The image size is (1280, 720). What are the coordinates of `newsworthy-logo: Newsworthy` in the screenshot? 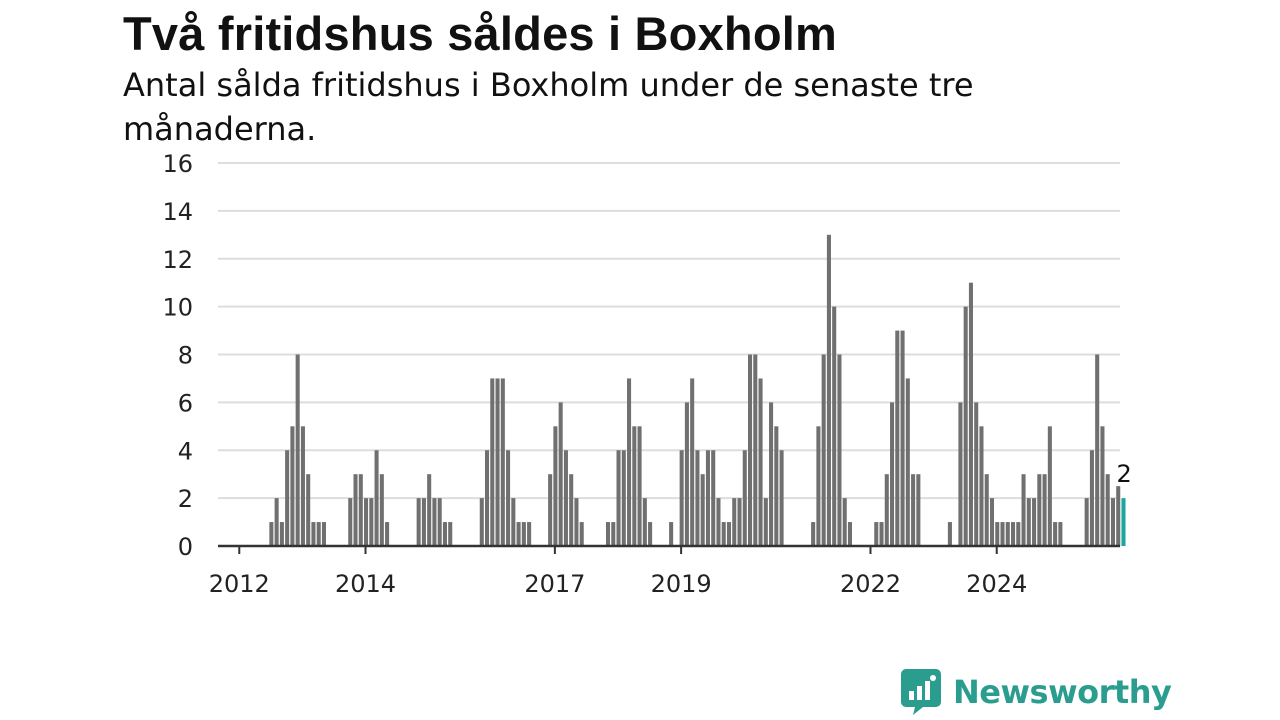 It's located at (1036, 692).